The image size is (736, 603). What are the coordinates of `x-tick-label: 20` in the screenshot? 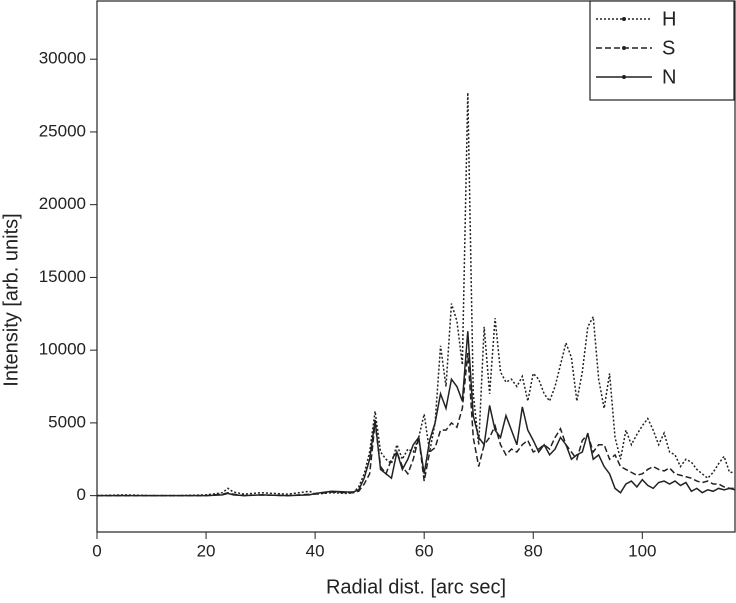 It's located at (206, 550).